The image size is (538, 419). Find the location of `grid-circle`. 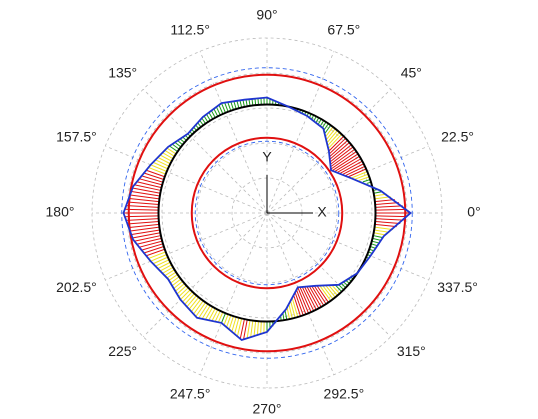

grid-circle is located at coordinates (267, 213).